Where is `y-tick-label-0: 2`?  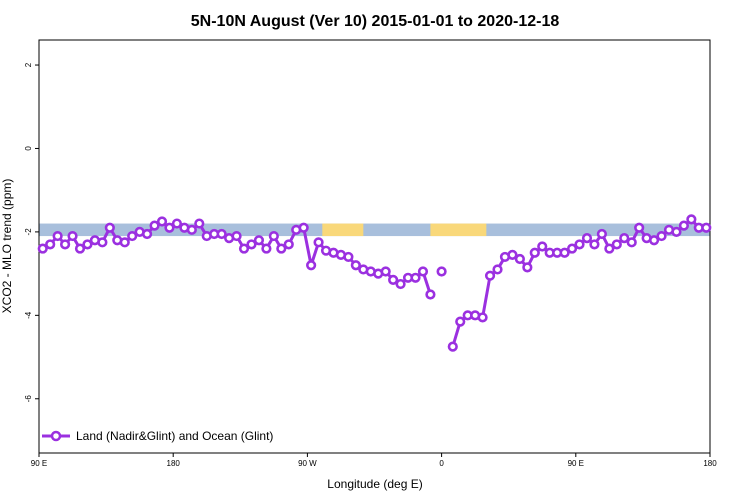 y-tick-label-0: 2 is located at coordinates (28, 64).